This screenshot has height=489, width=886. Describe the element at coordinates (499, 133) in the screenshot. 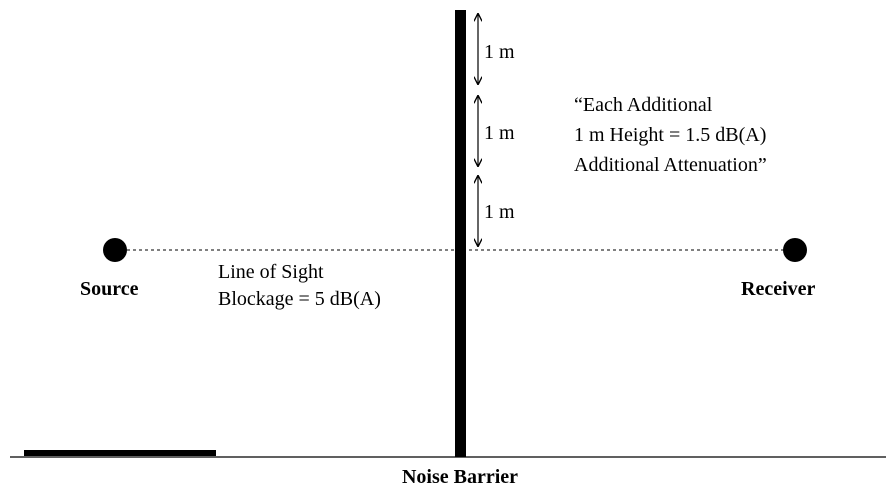

I see `segment-label-2: 1 m` at that location.